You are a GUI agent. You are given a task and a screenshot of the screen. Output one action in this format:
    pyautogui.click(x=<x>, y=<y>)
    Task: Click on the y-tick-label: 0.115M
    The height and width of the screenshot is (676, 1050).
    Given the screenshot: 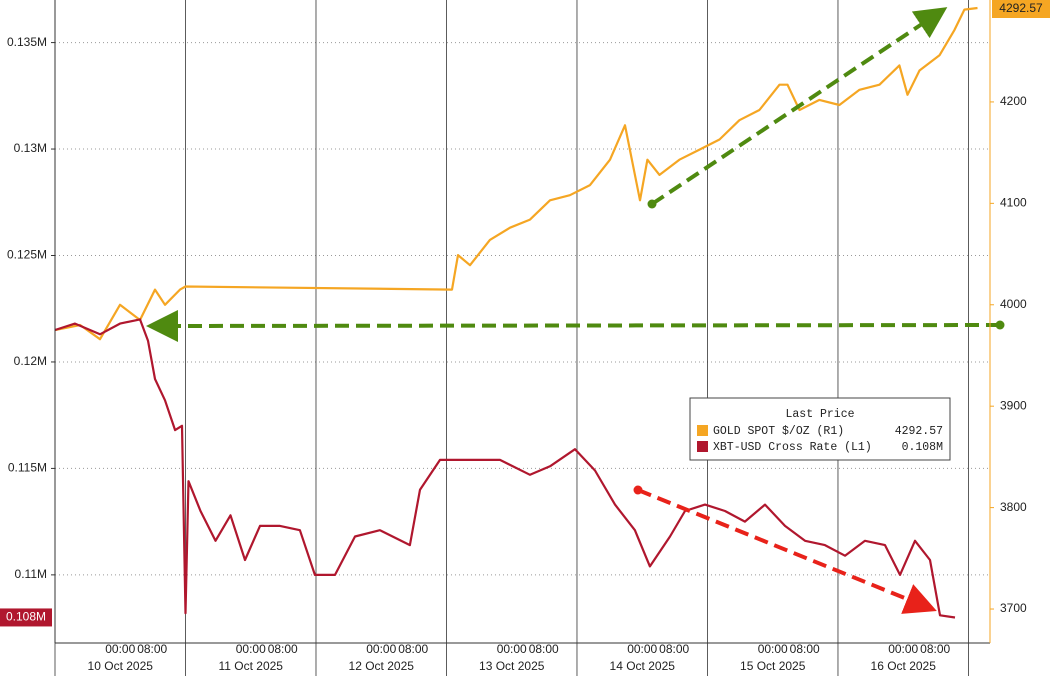 What is the action you would take?
    pyautogui.click(x=27, y=468)
    